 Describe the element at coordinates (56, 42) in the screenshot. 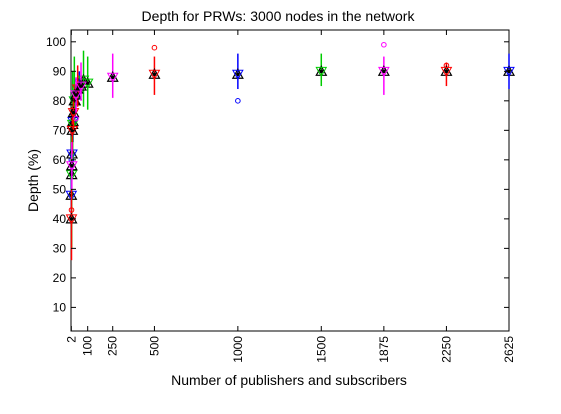

I see `y-tick-label: 100` at that location.